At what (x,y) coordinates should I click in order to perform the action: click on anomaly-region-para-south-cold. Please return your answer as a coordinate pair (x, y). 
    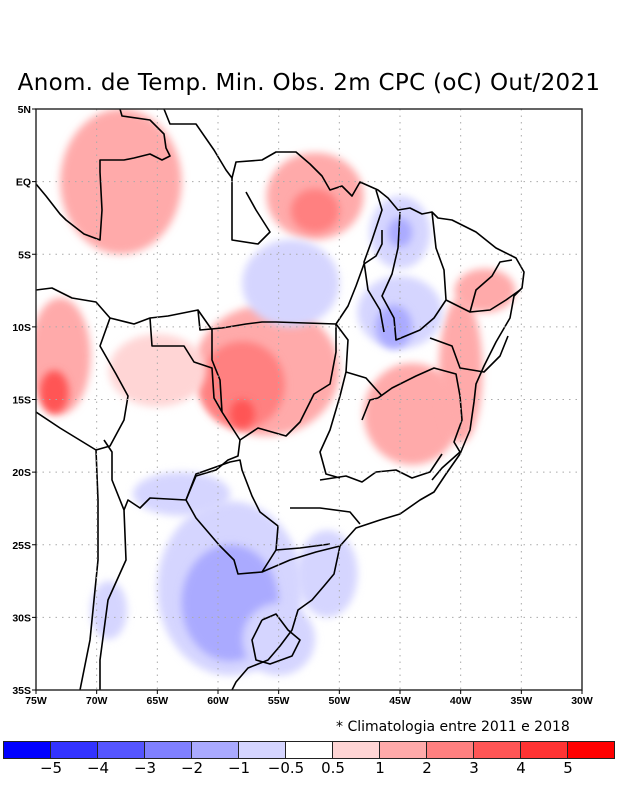
    Looking at the image, I should click on (291, 283).